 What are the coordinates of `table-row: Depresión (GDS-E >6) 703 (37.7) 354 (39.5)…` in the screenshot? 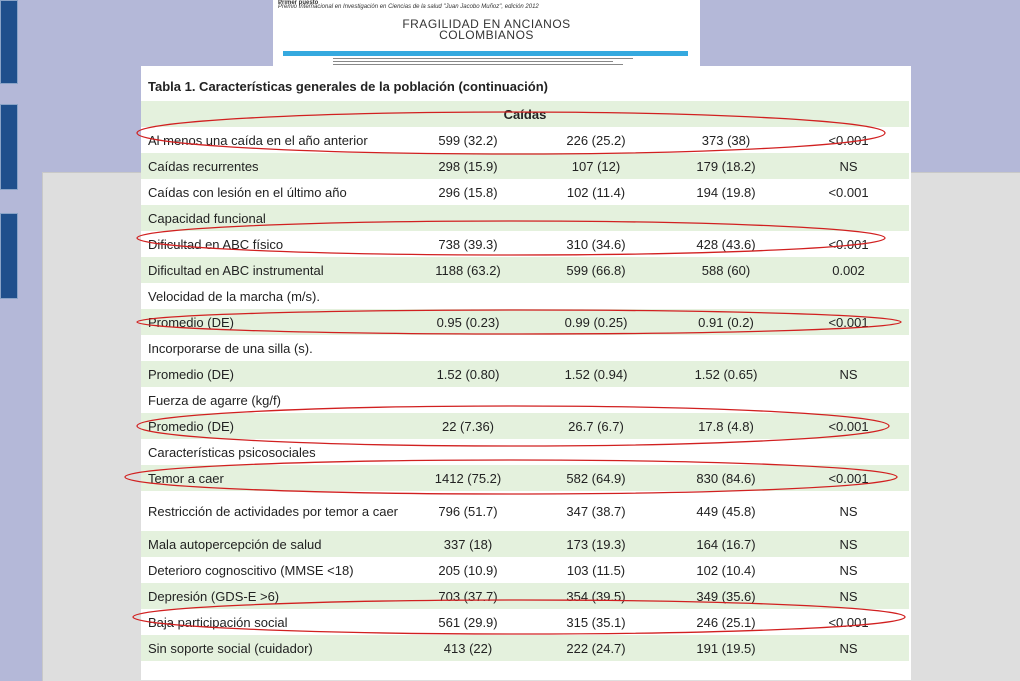 It's located at (525, 596).